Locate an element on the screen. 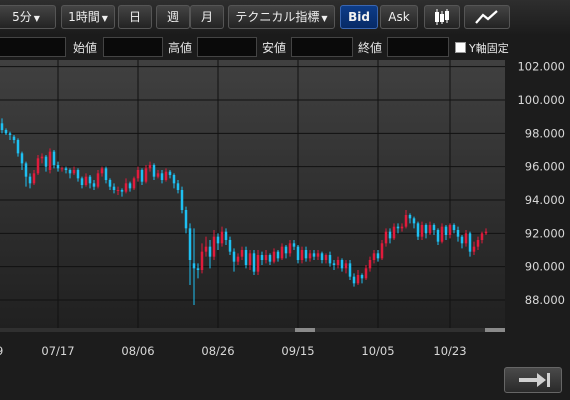 The width and height of the screenshot is (570, 400). bid-button: Bid is located at coordinates (359, 17).